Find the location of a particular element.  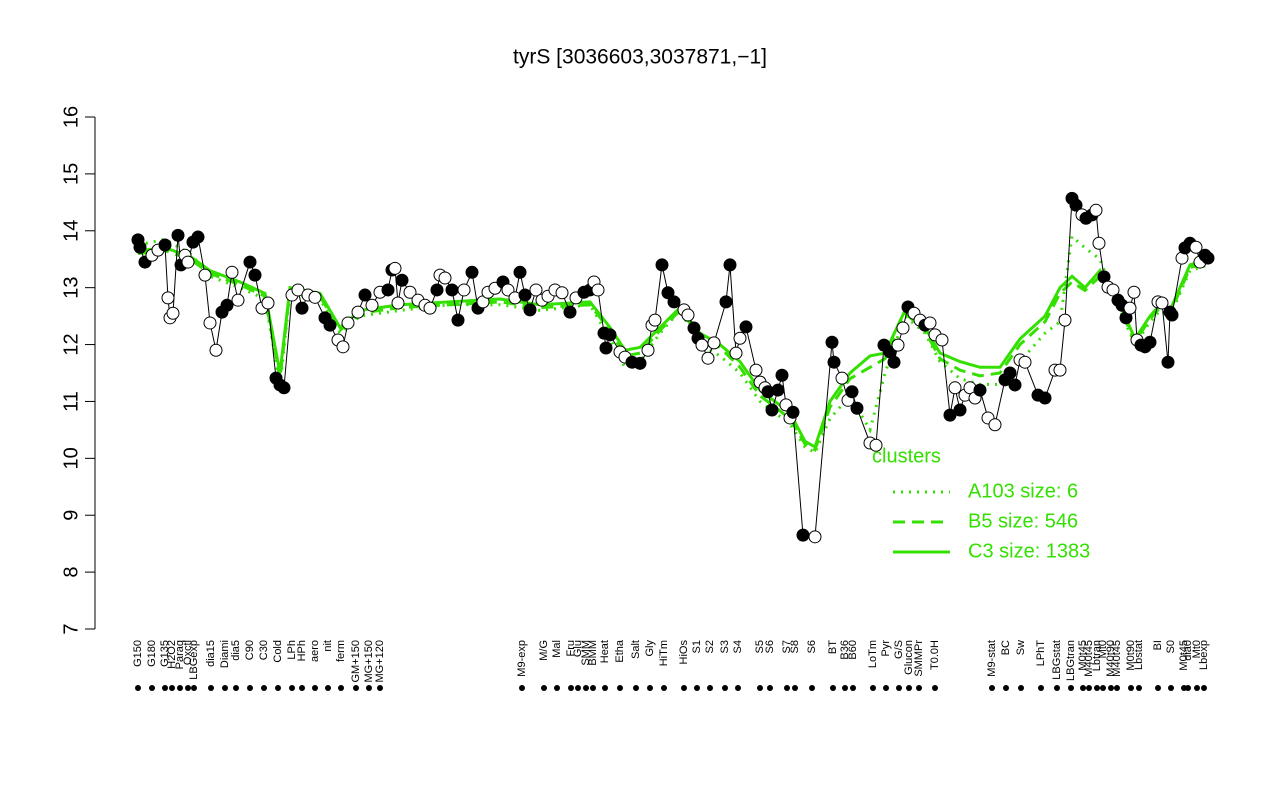

x-tick-label: Glu is located at coordinates (578, 648).